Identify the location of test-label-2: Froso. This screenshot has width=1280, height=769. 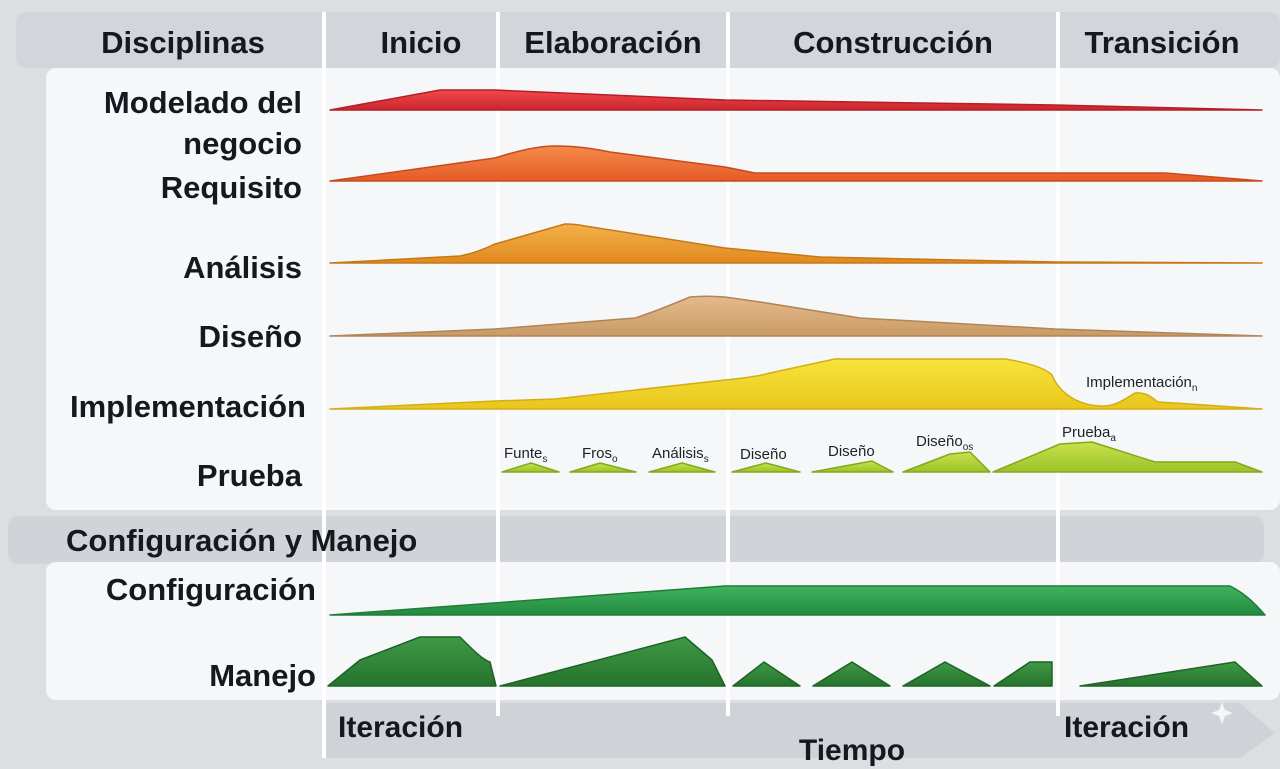
(600, 455).